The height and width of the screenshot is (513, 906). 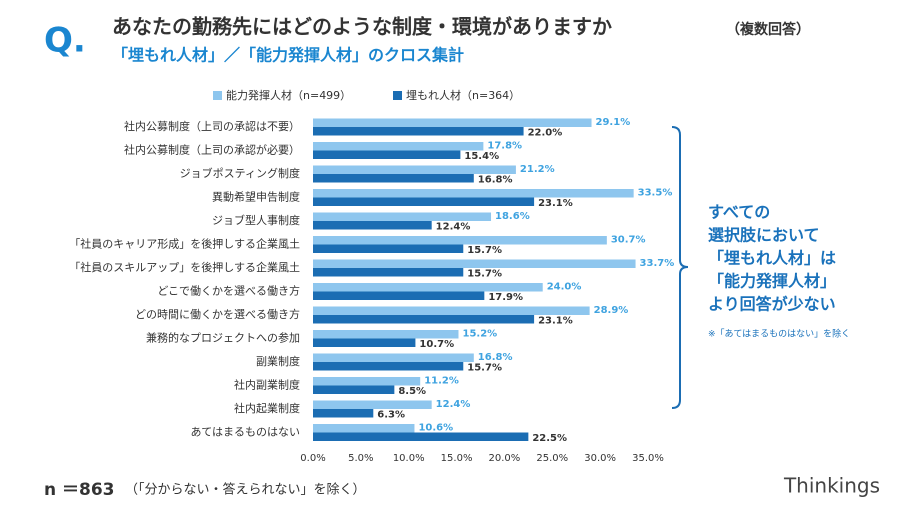 I want to click on annotation: 「埋もれ人材」は, so click(x=772, y=258).